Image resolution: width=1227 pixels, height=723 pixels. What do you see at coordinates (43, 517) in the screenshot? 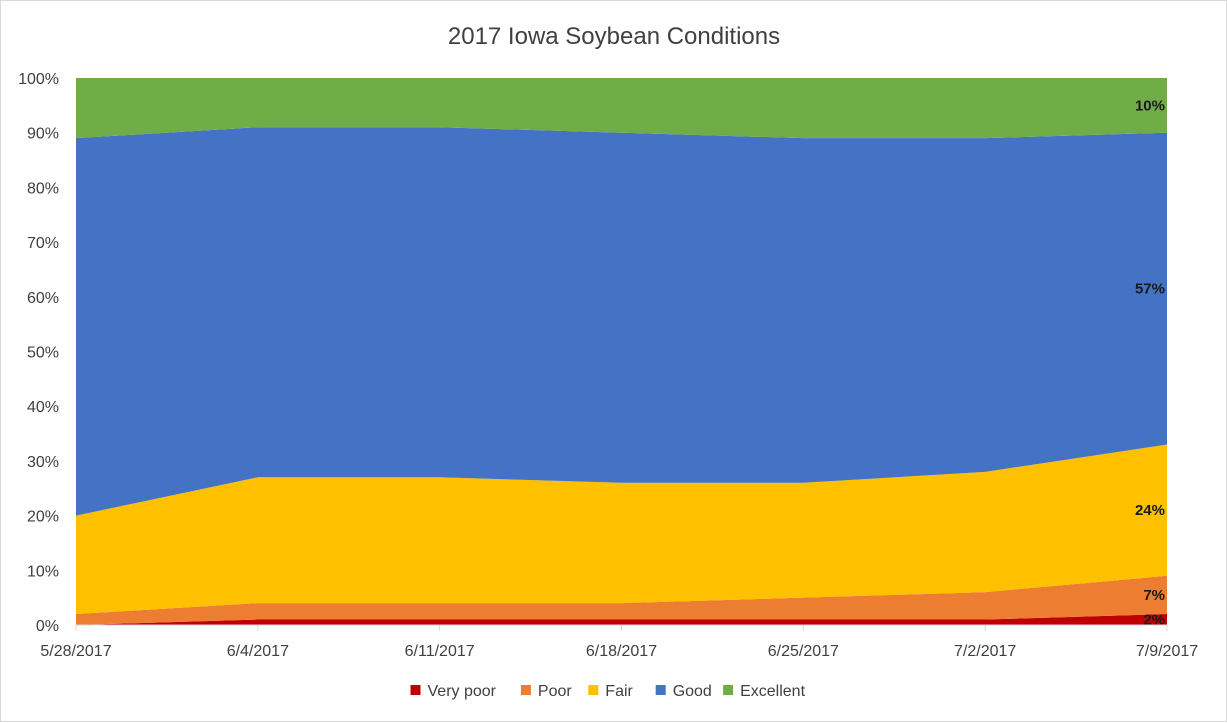
I see `y-tick-label: 20%` at bounding box center [43, 517].